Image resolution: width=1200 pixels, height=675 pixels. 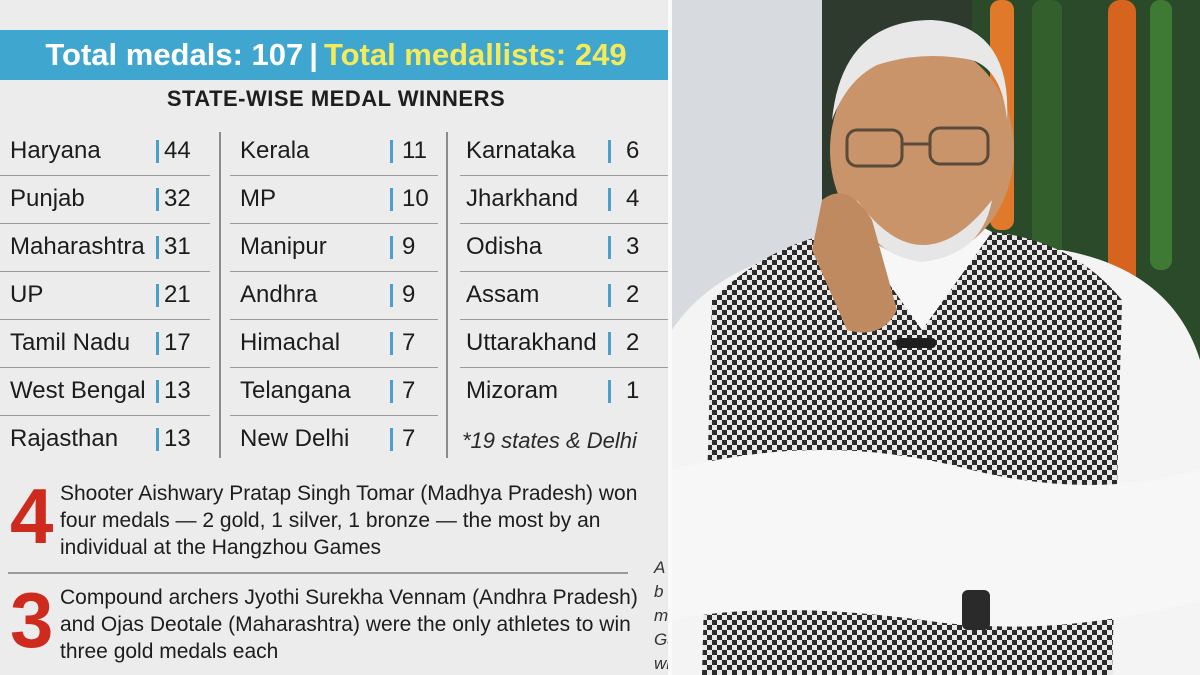 What do you see at coordinates (177, 150) in the screenshot?
I see `medal-count: 44` at bounding box center [177, 150].